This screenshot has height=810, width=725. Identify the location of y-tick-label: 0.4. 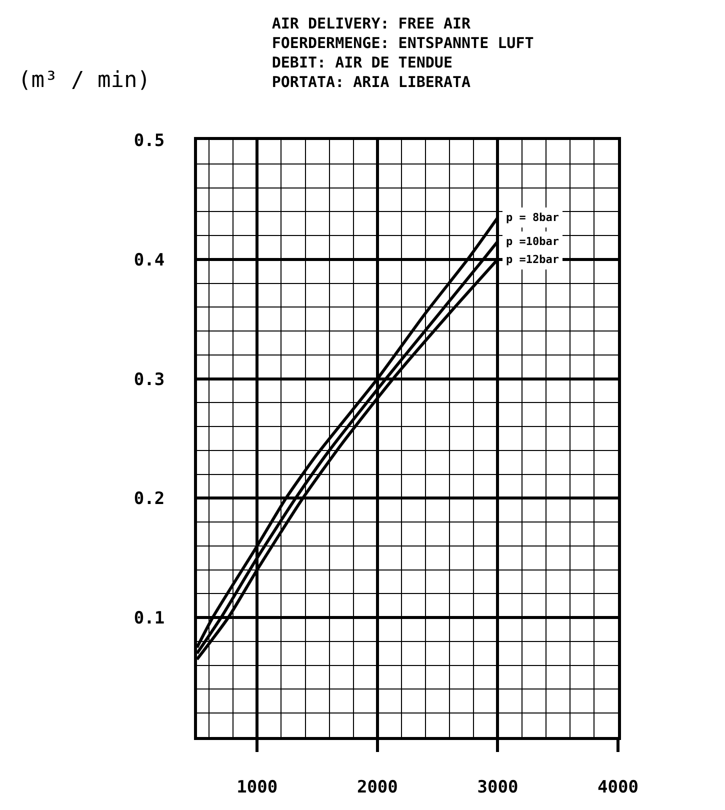
(149, 260).